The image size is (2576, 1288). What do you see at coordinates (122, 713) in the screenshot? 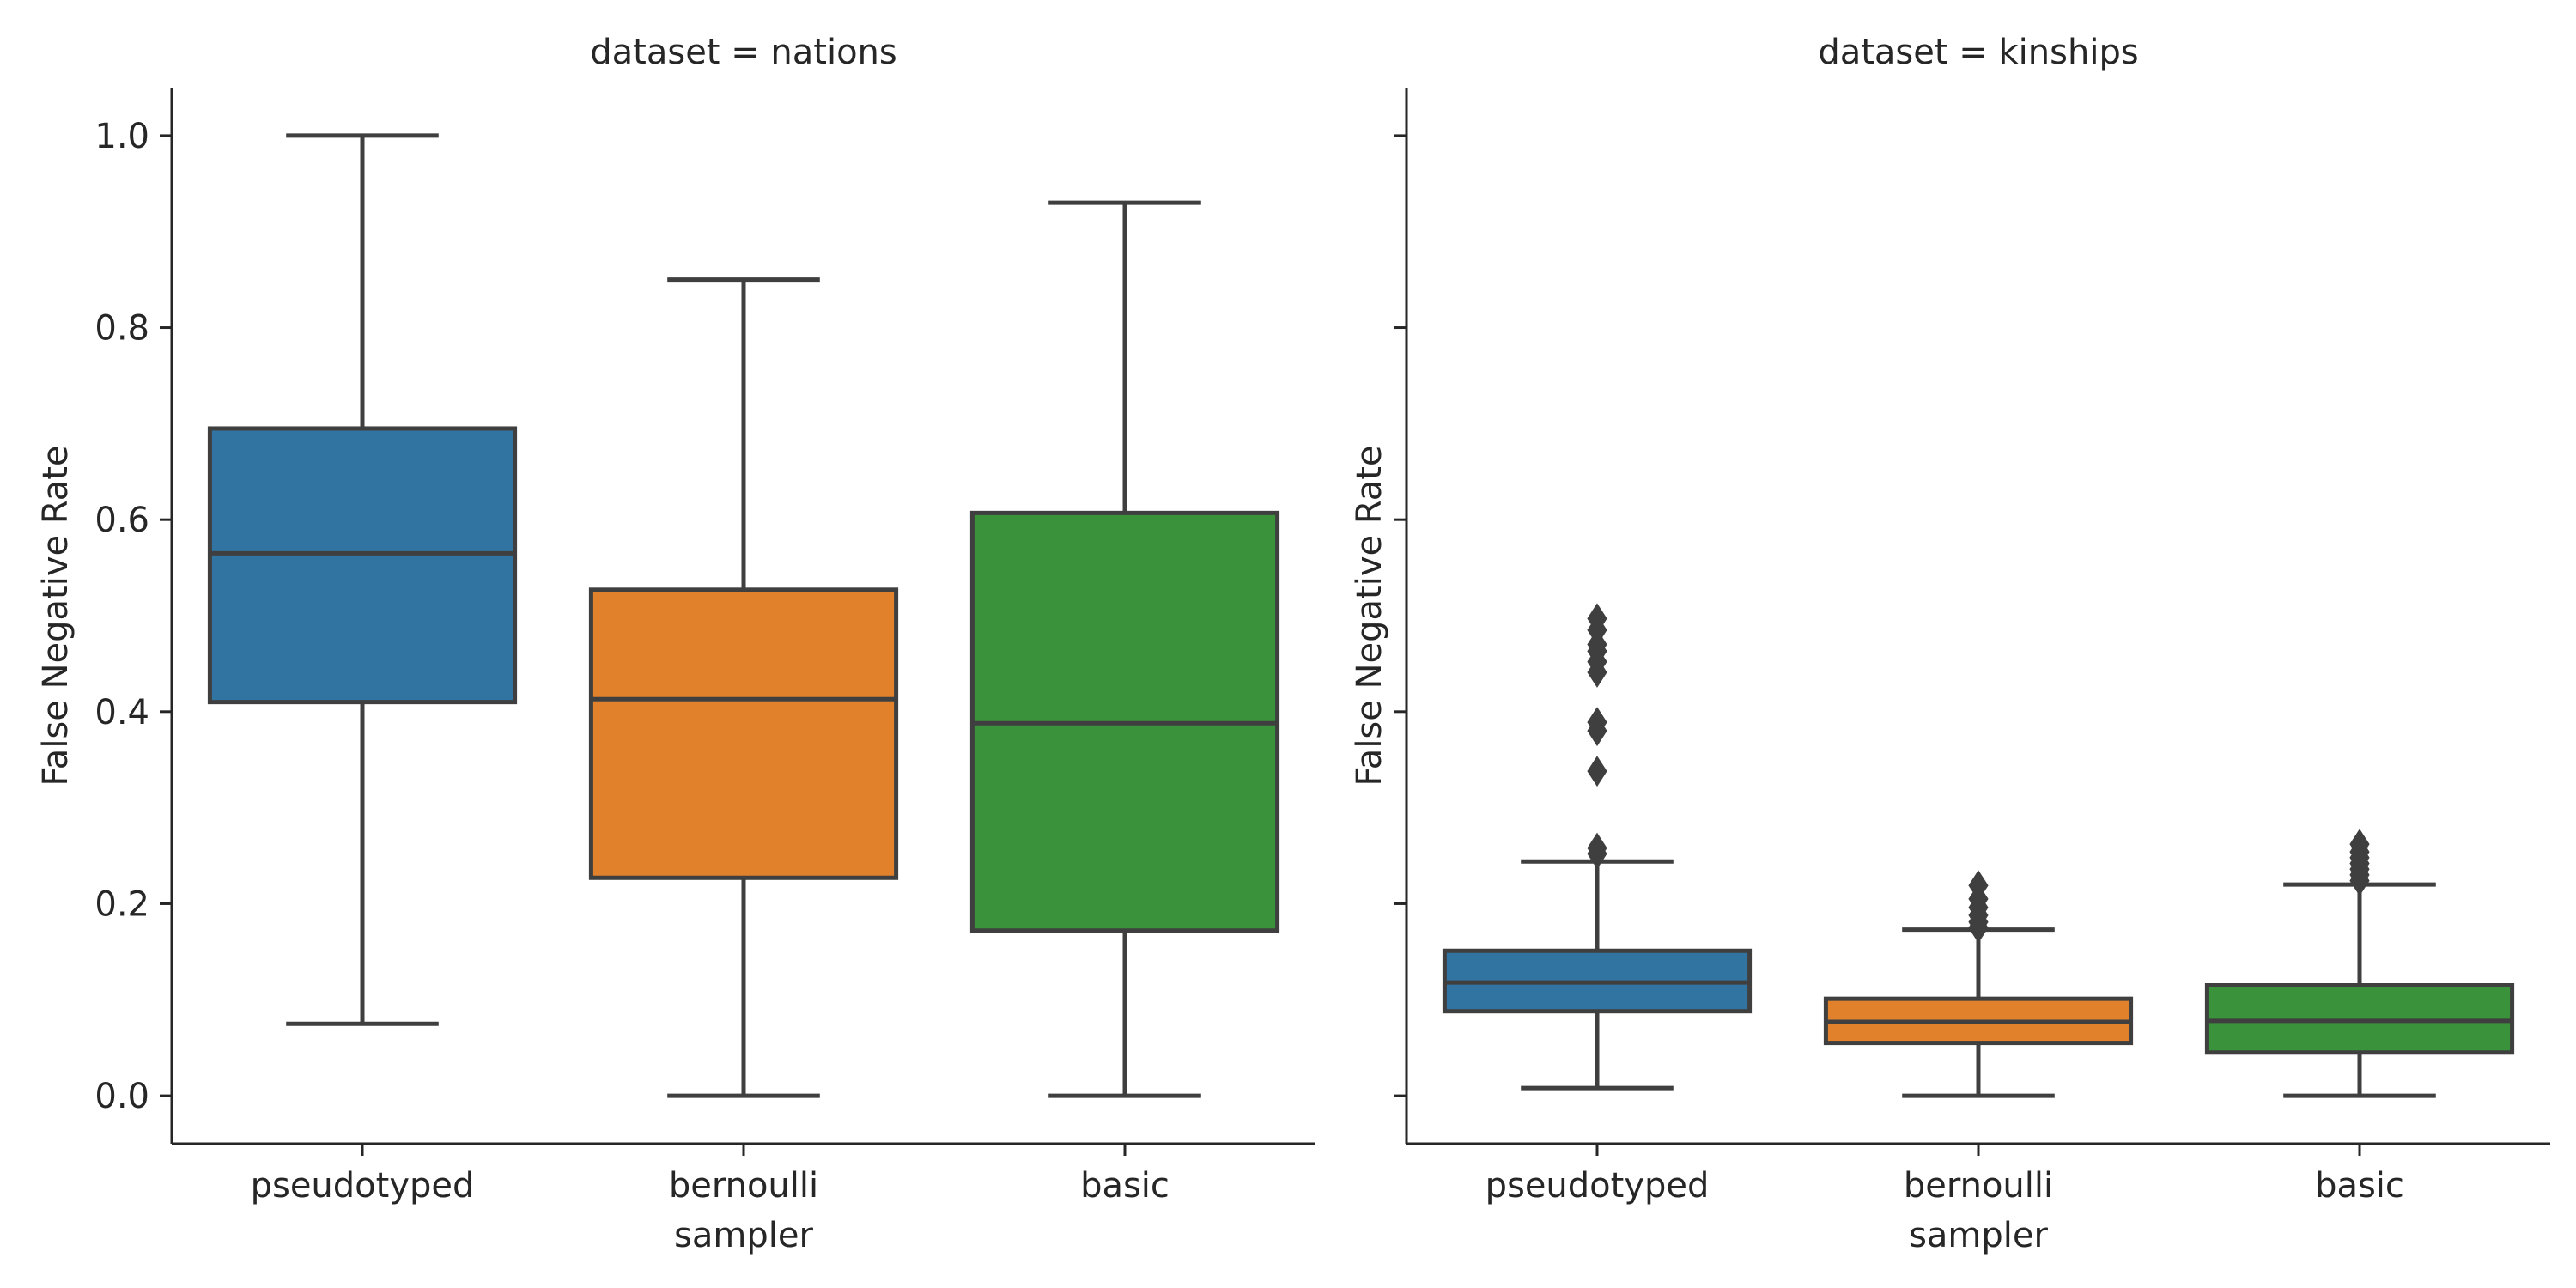
I see `y-tick-label: 0.4` at bounding box center [122, 713].